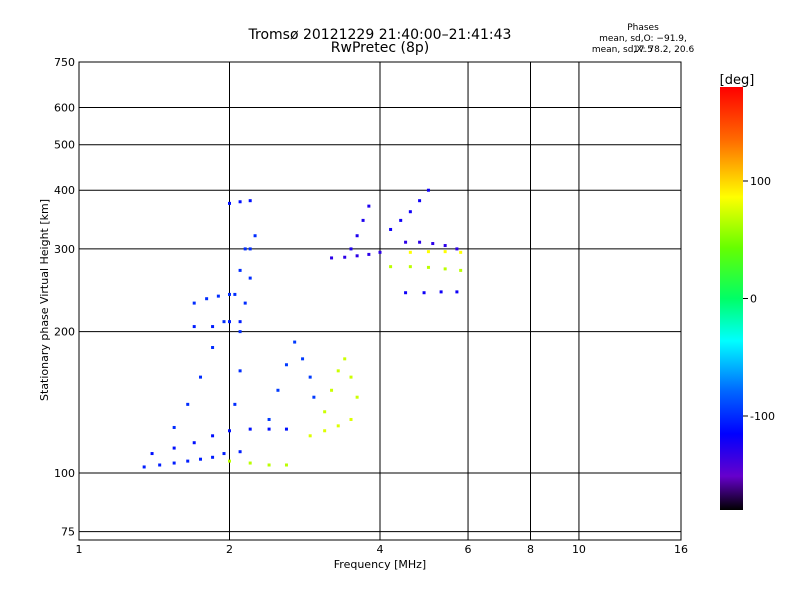  Describe the element at coordinates (681, 549) in the screenshot. I see `x-tick-label: 16` at that location.